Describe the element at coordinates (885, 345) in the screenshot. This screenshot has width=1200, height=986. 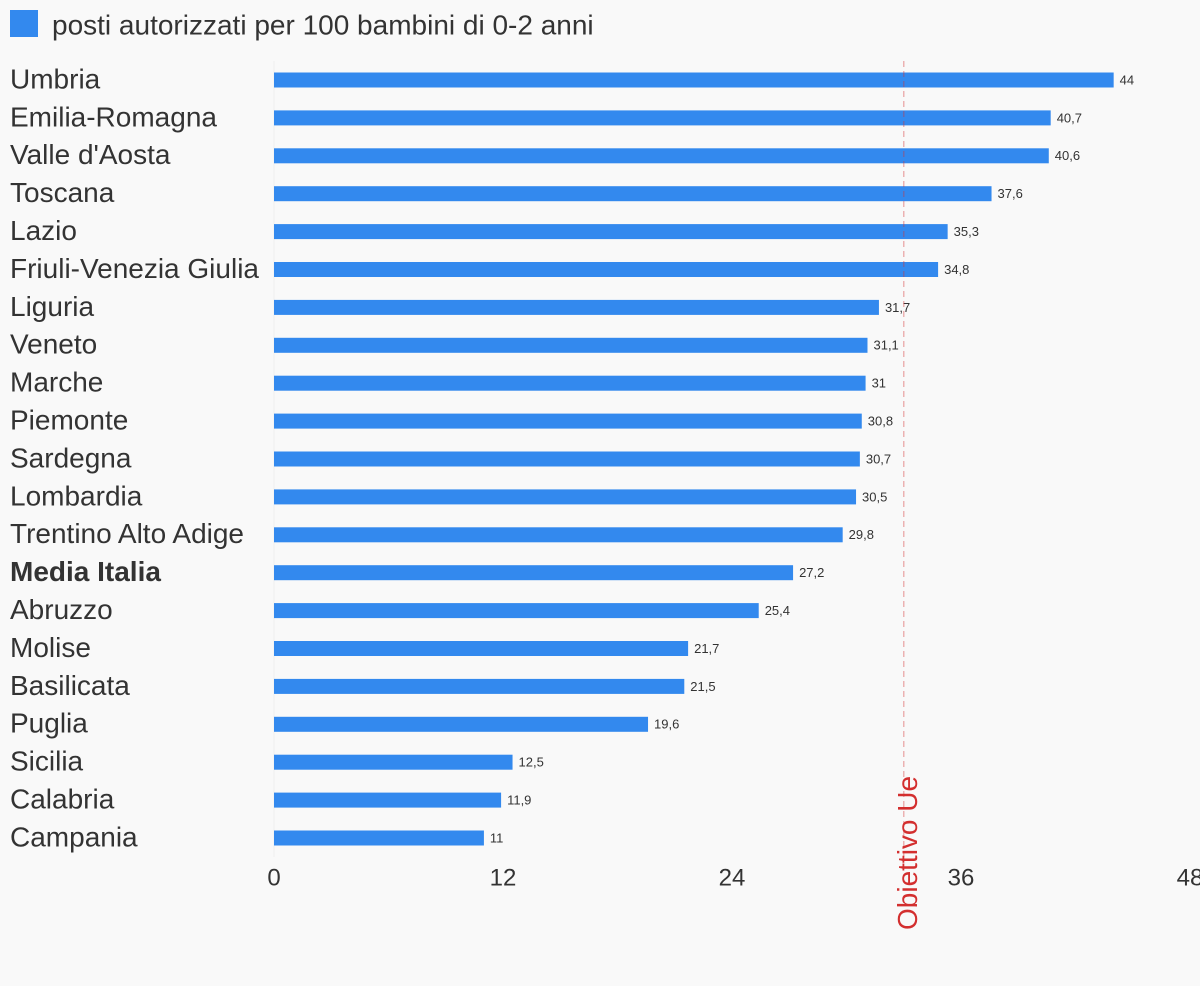
I see `value-label: 31,1` at that location.